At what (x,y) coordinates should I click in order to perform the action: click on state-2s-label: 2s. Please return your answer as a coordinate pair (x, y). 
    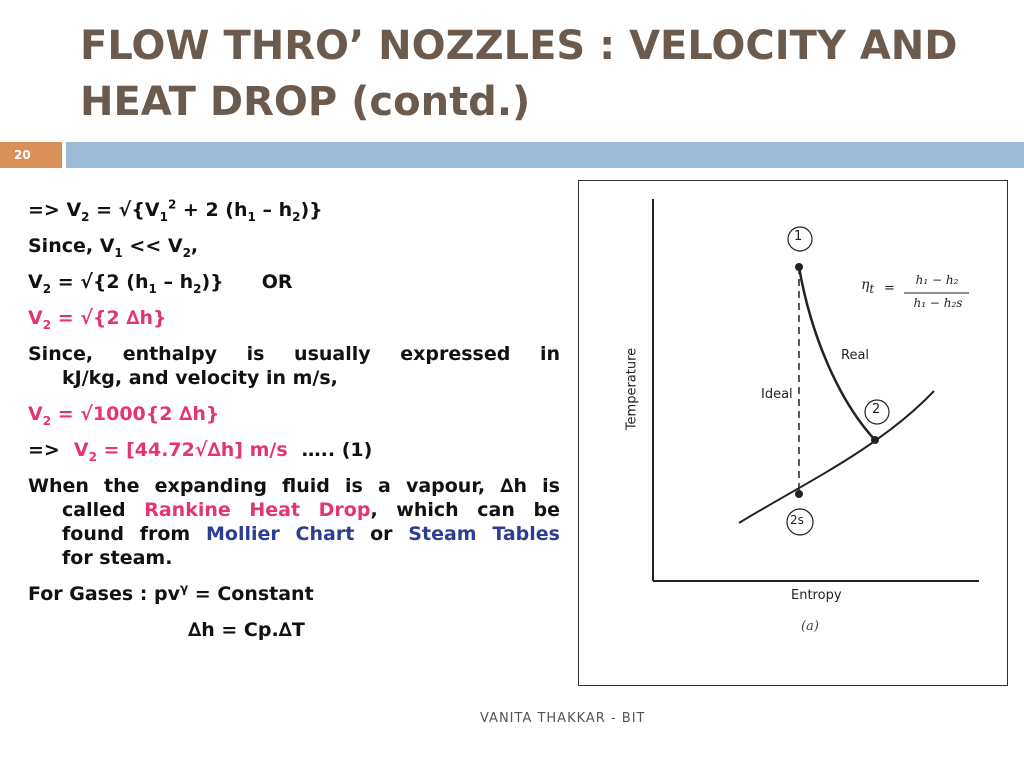
    Looking at the image, I should click on (797, 520).